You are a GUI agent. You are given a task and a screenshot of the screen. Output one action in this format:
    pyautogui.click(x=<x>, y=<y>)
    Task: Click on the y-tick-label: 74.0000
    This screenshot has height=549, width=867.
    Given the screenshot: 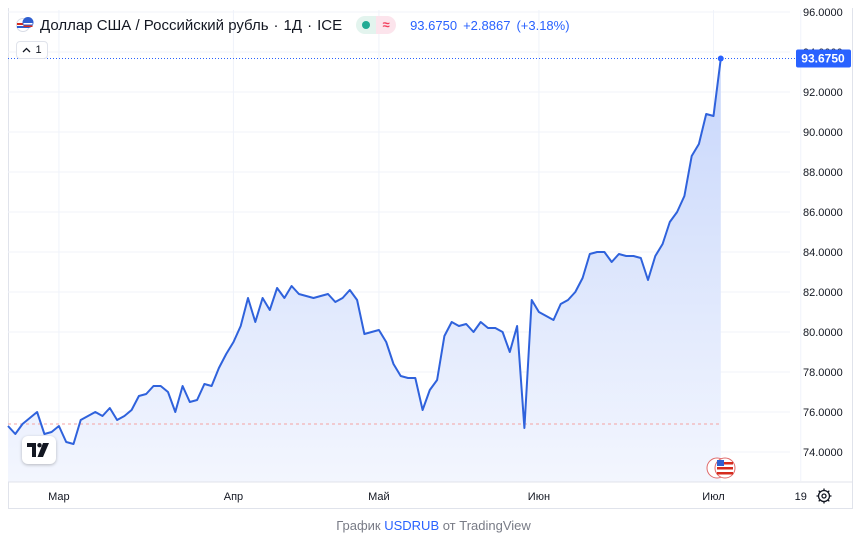 What is the action you would take?
    pyautogui.click(x=823, y=453)
    